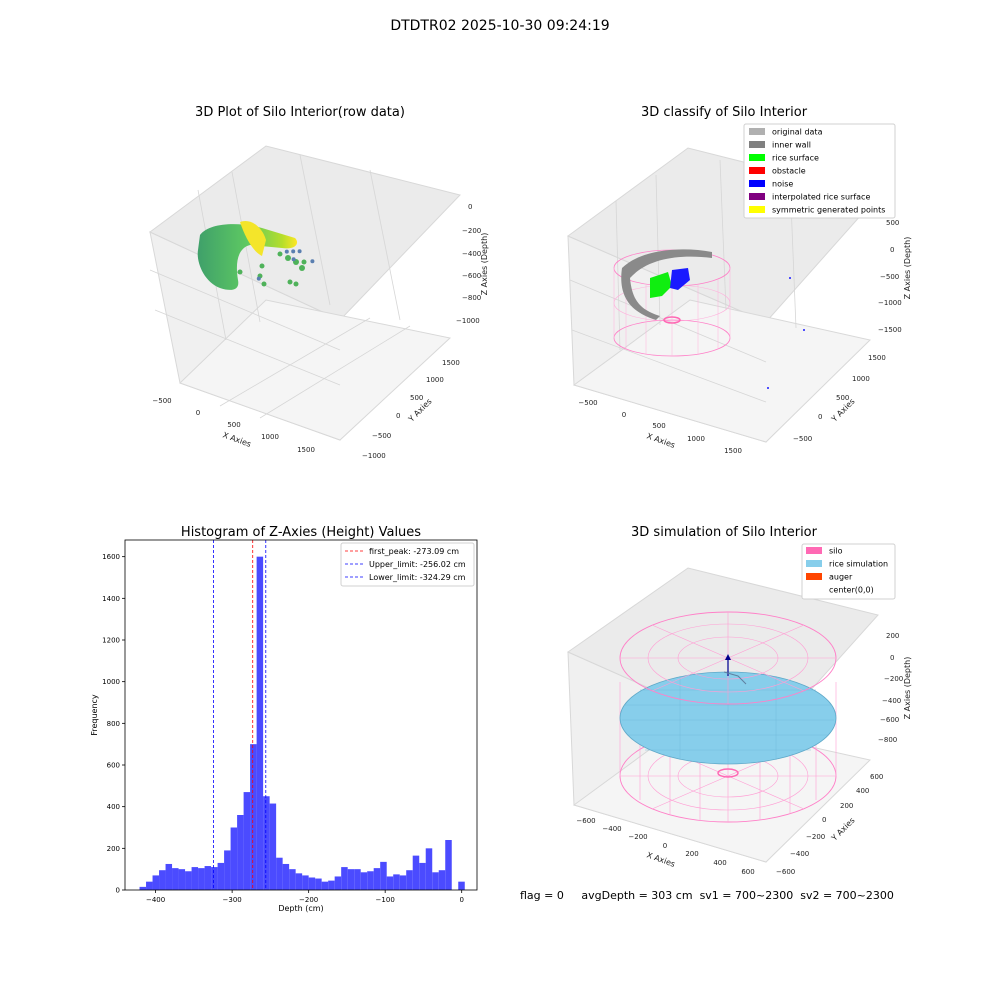  I want to click on panel2-floor, so click(722, 371).